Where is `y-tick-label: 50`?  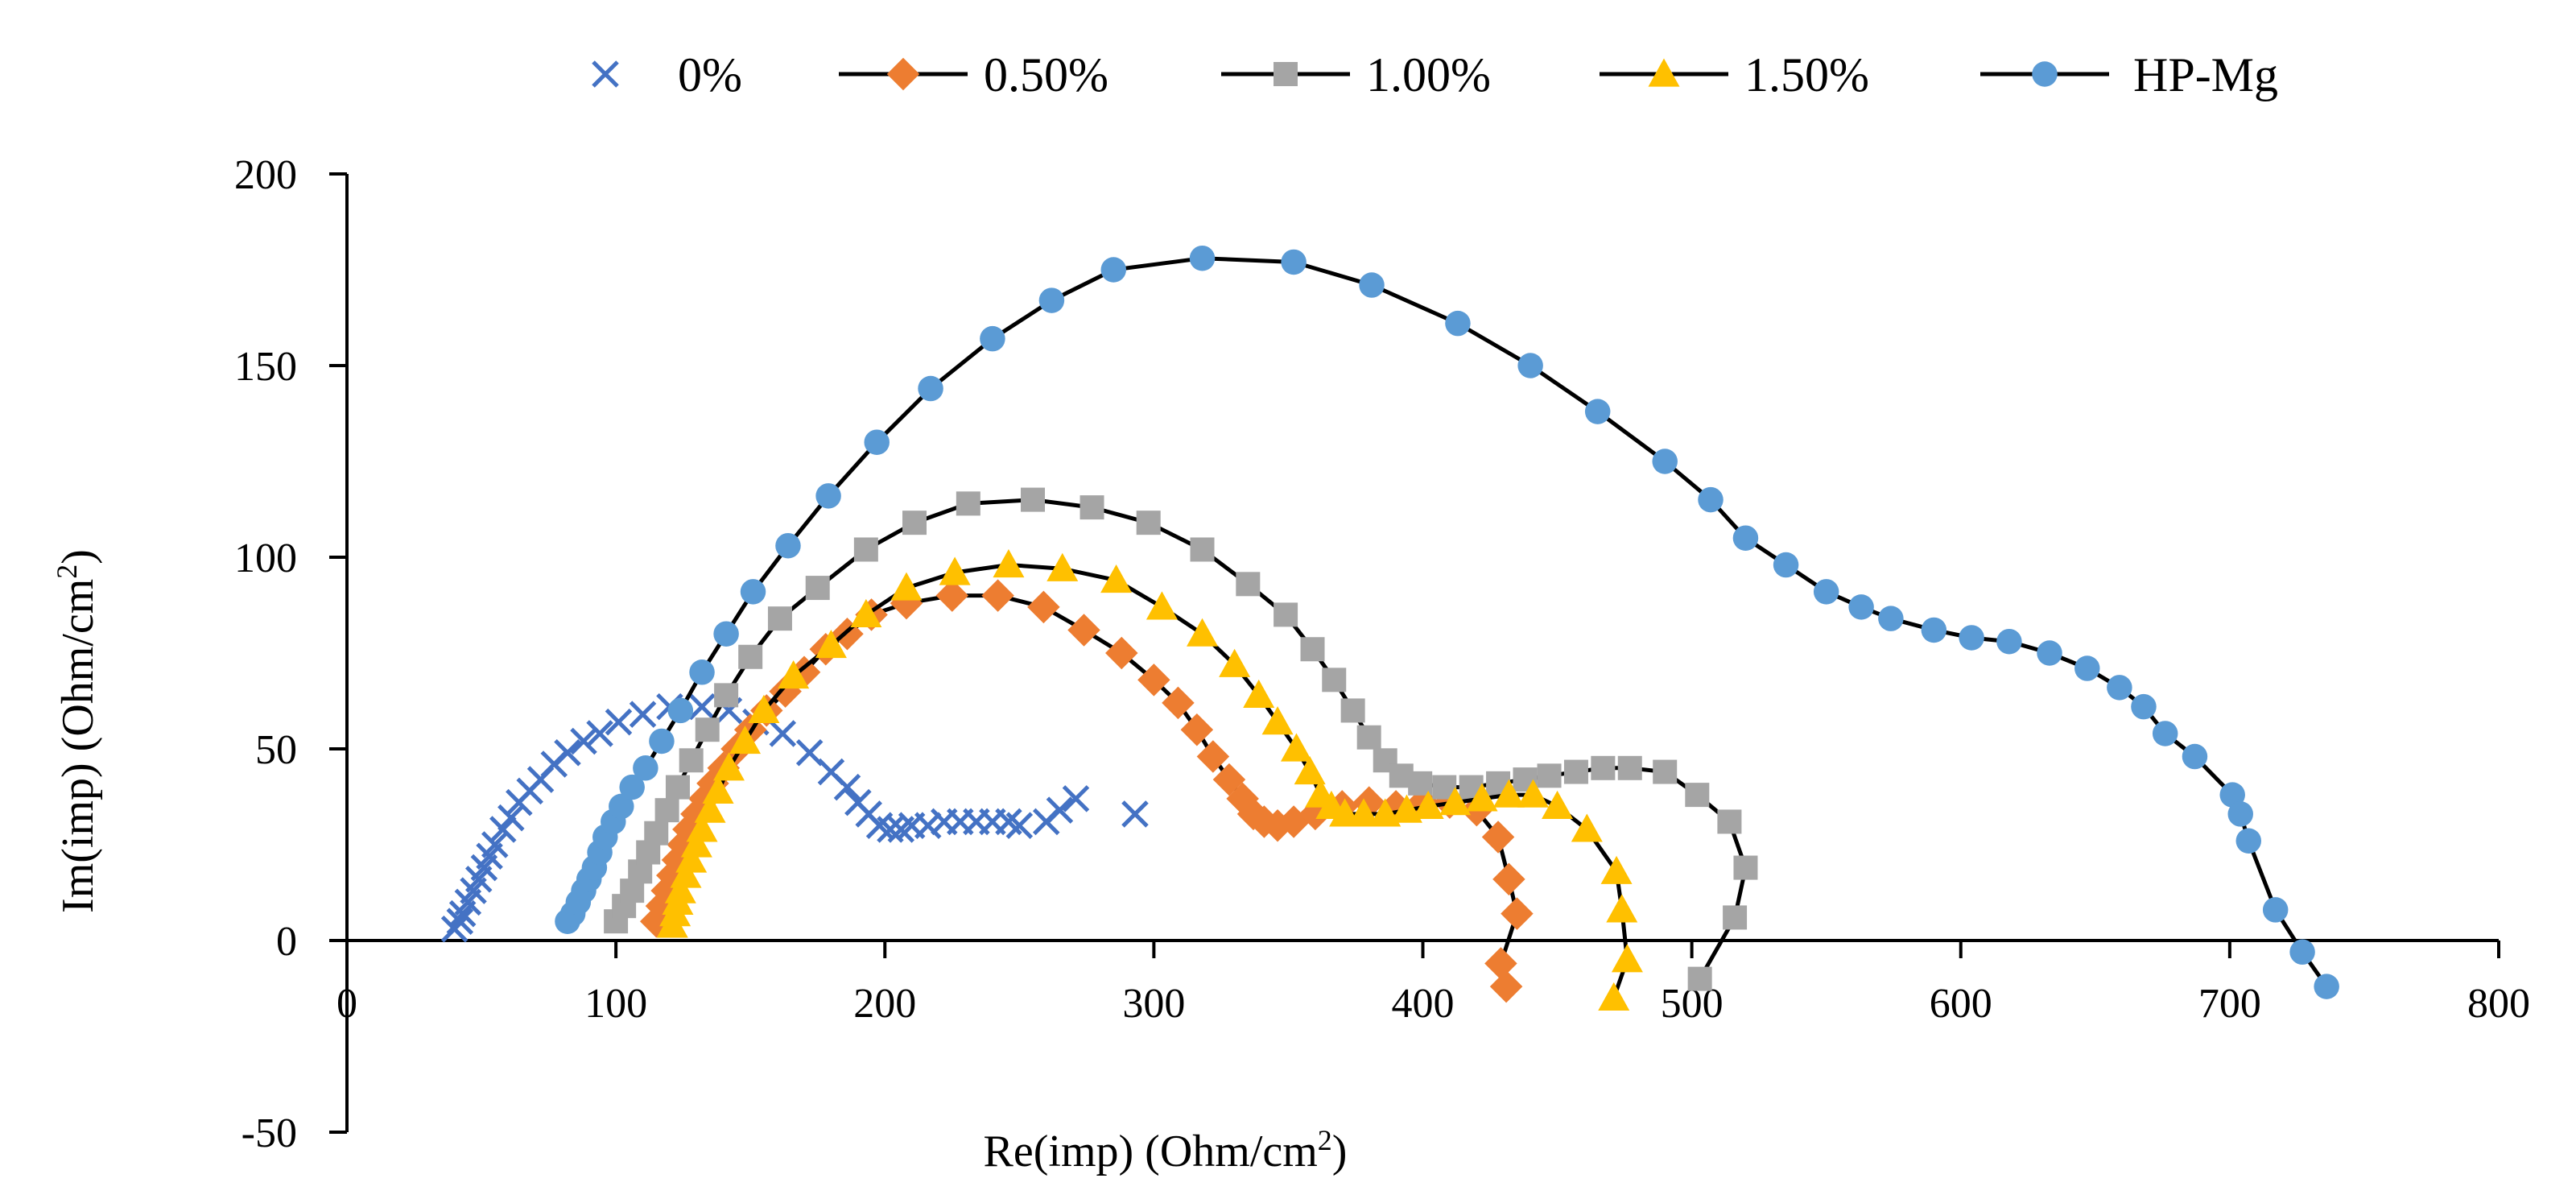 y-tick-label: 50 is located at coordinates (276, 750).